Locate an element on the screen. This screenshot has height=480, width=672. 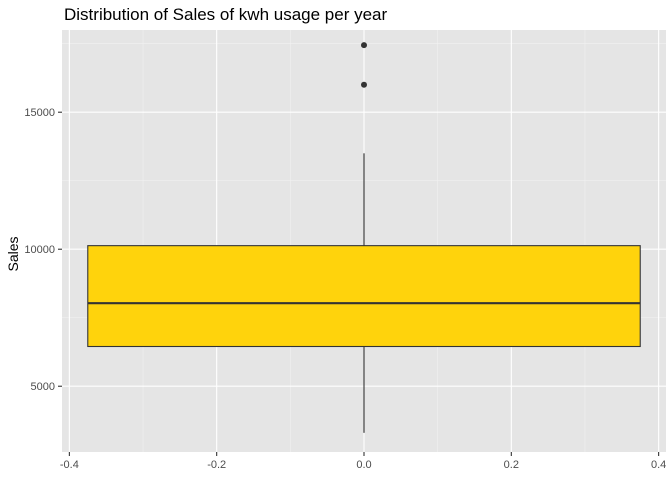
y-axis: 5000 10000 15000 is located at coordinates (43, 250).